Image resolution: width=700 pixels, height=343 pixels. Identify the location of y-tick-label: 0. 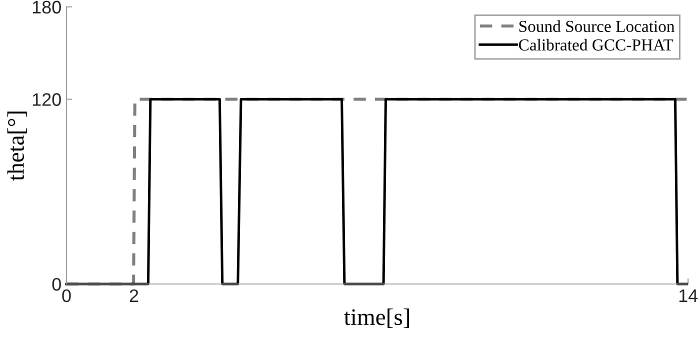
(56, 284).